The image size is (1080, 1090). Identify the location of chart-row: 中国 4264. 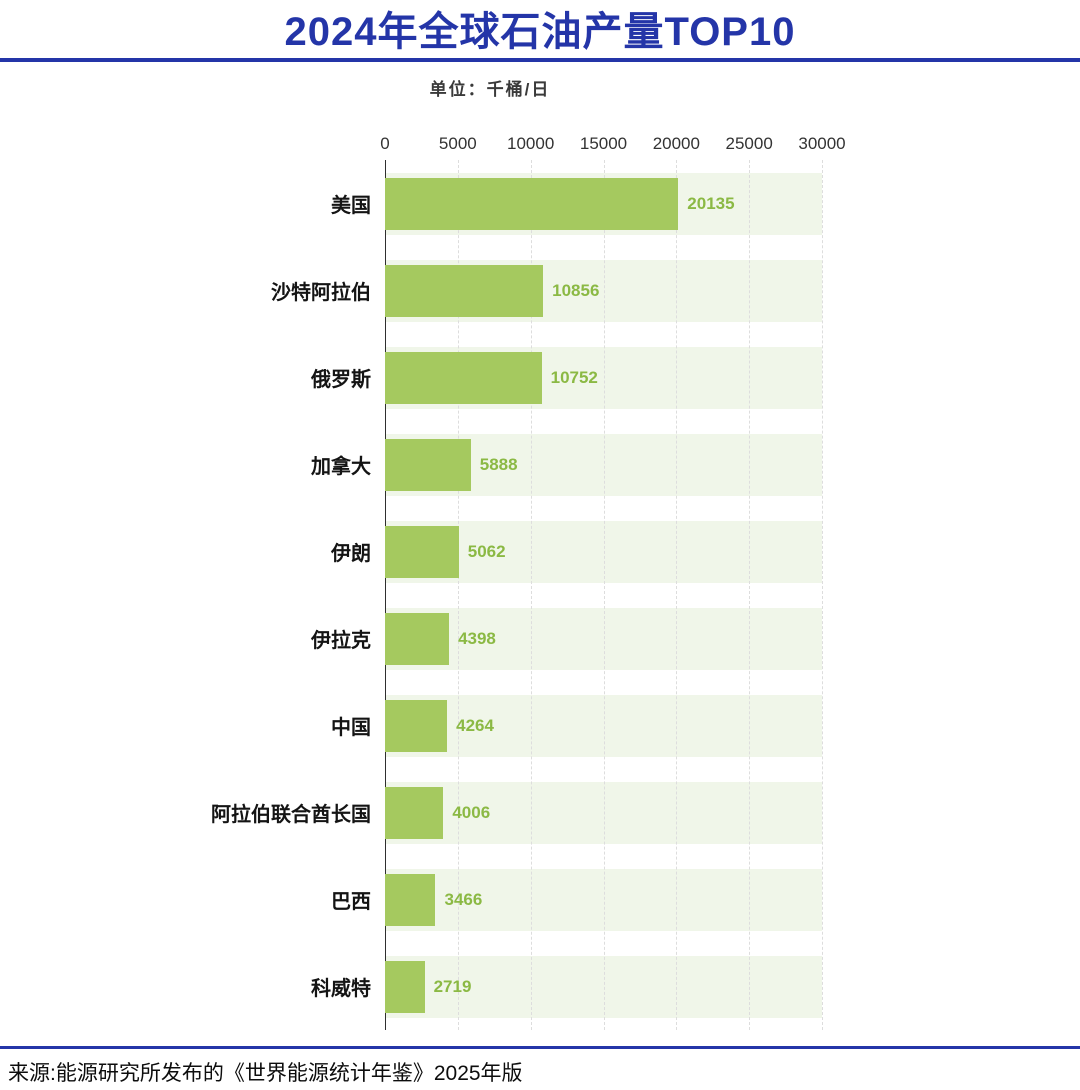
(411, 725).